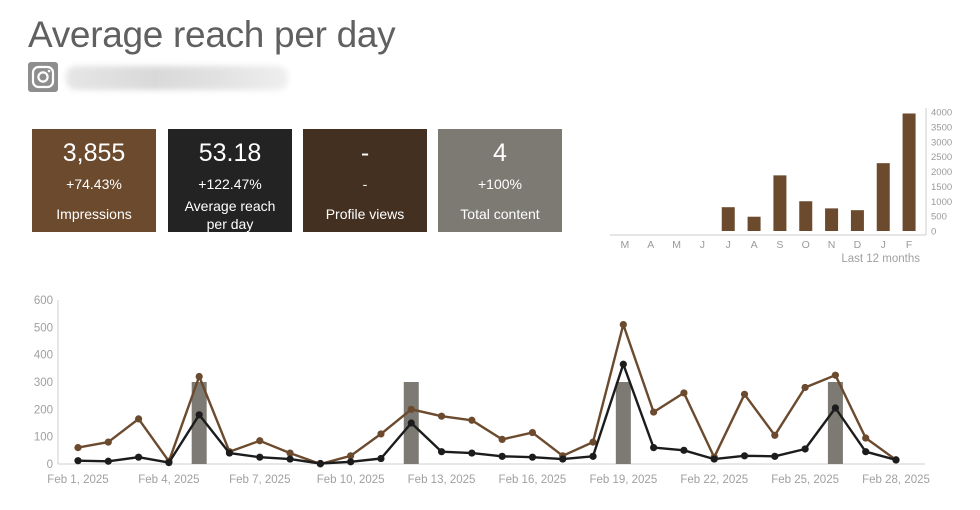 This screenshot has width=980, height=510. I want to click on x-tick-label: Feb 4, 2025, so click(168, 480).